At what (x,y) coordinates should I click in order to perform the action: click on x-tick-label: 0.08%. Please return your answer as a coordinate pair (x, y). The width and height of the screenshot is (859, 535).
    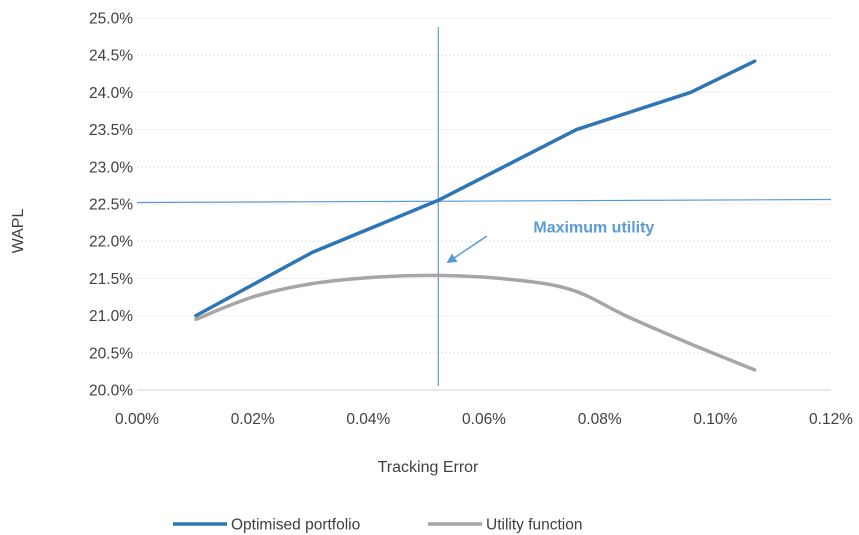
    Looking at the image, I should click on (600, 419).